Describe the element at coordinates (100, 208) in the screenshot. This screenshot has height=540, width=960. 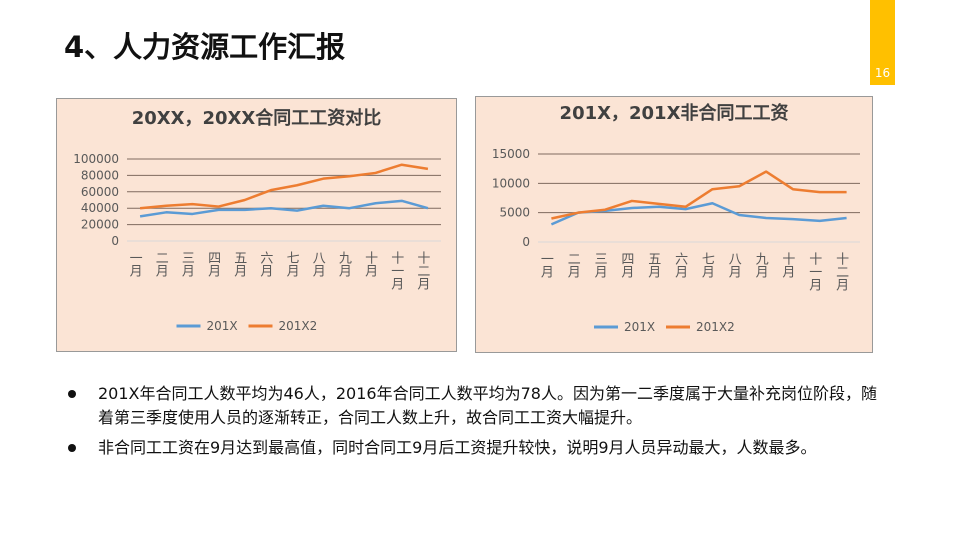
I see `y-tick-label: 40000` at that location.